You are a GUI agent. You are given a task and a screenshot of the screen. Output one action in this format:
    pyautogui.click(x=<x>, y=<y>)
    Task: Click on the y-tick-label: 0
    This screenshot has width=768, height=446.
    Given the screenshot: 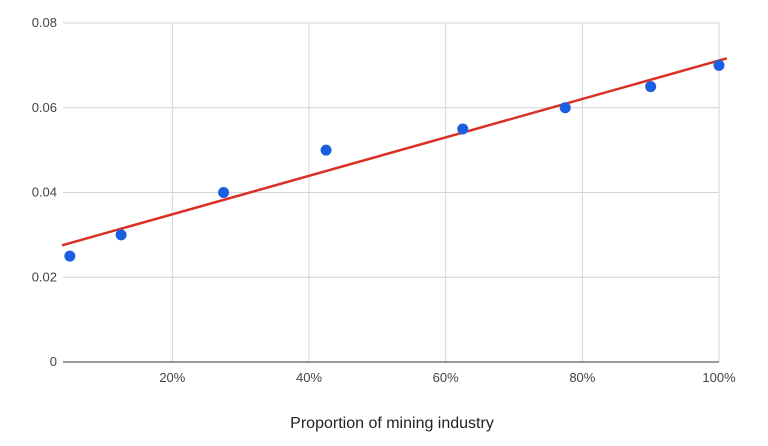 What is the action you would take?
    pyautogui.click(x=53, y=361)
    